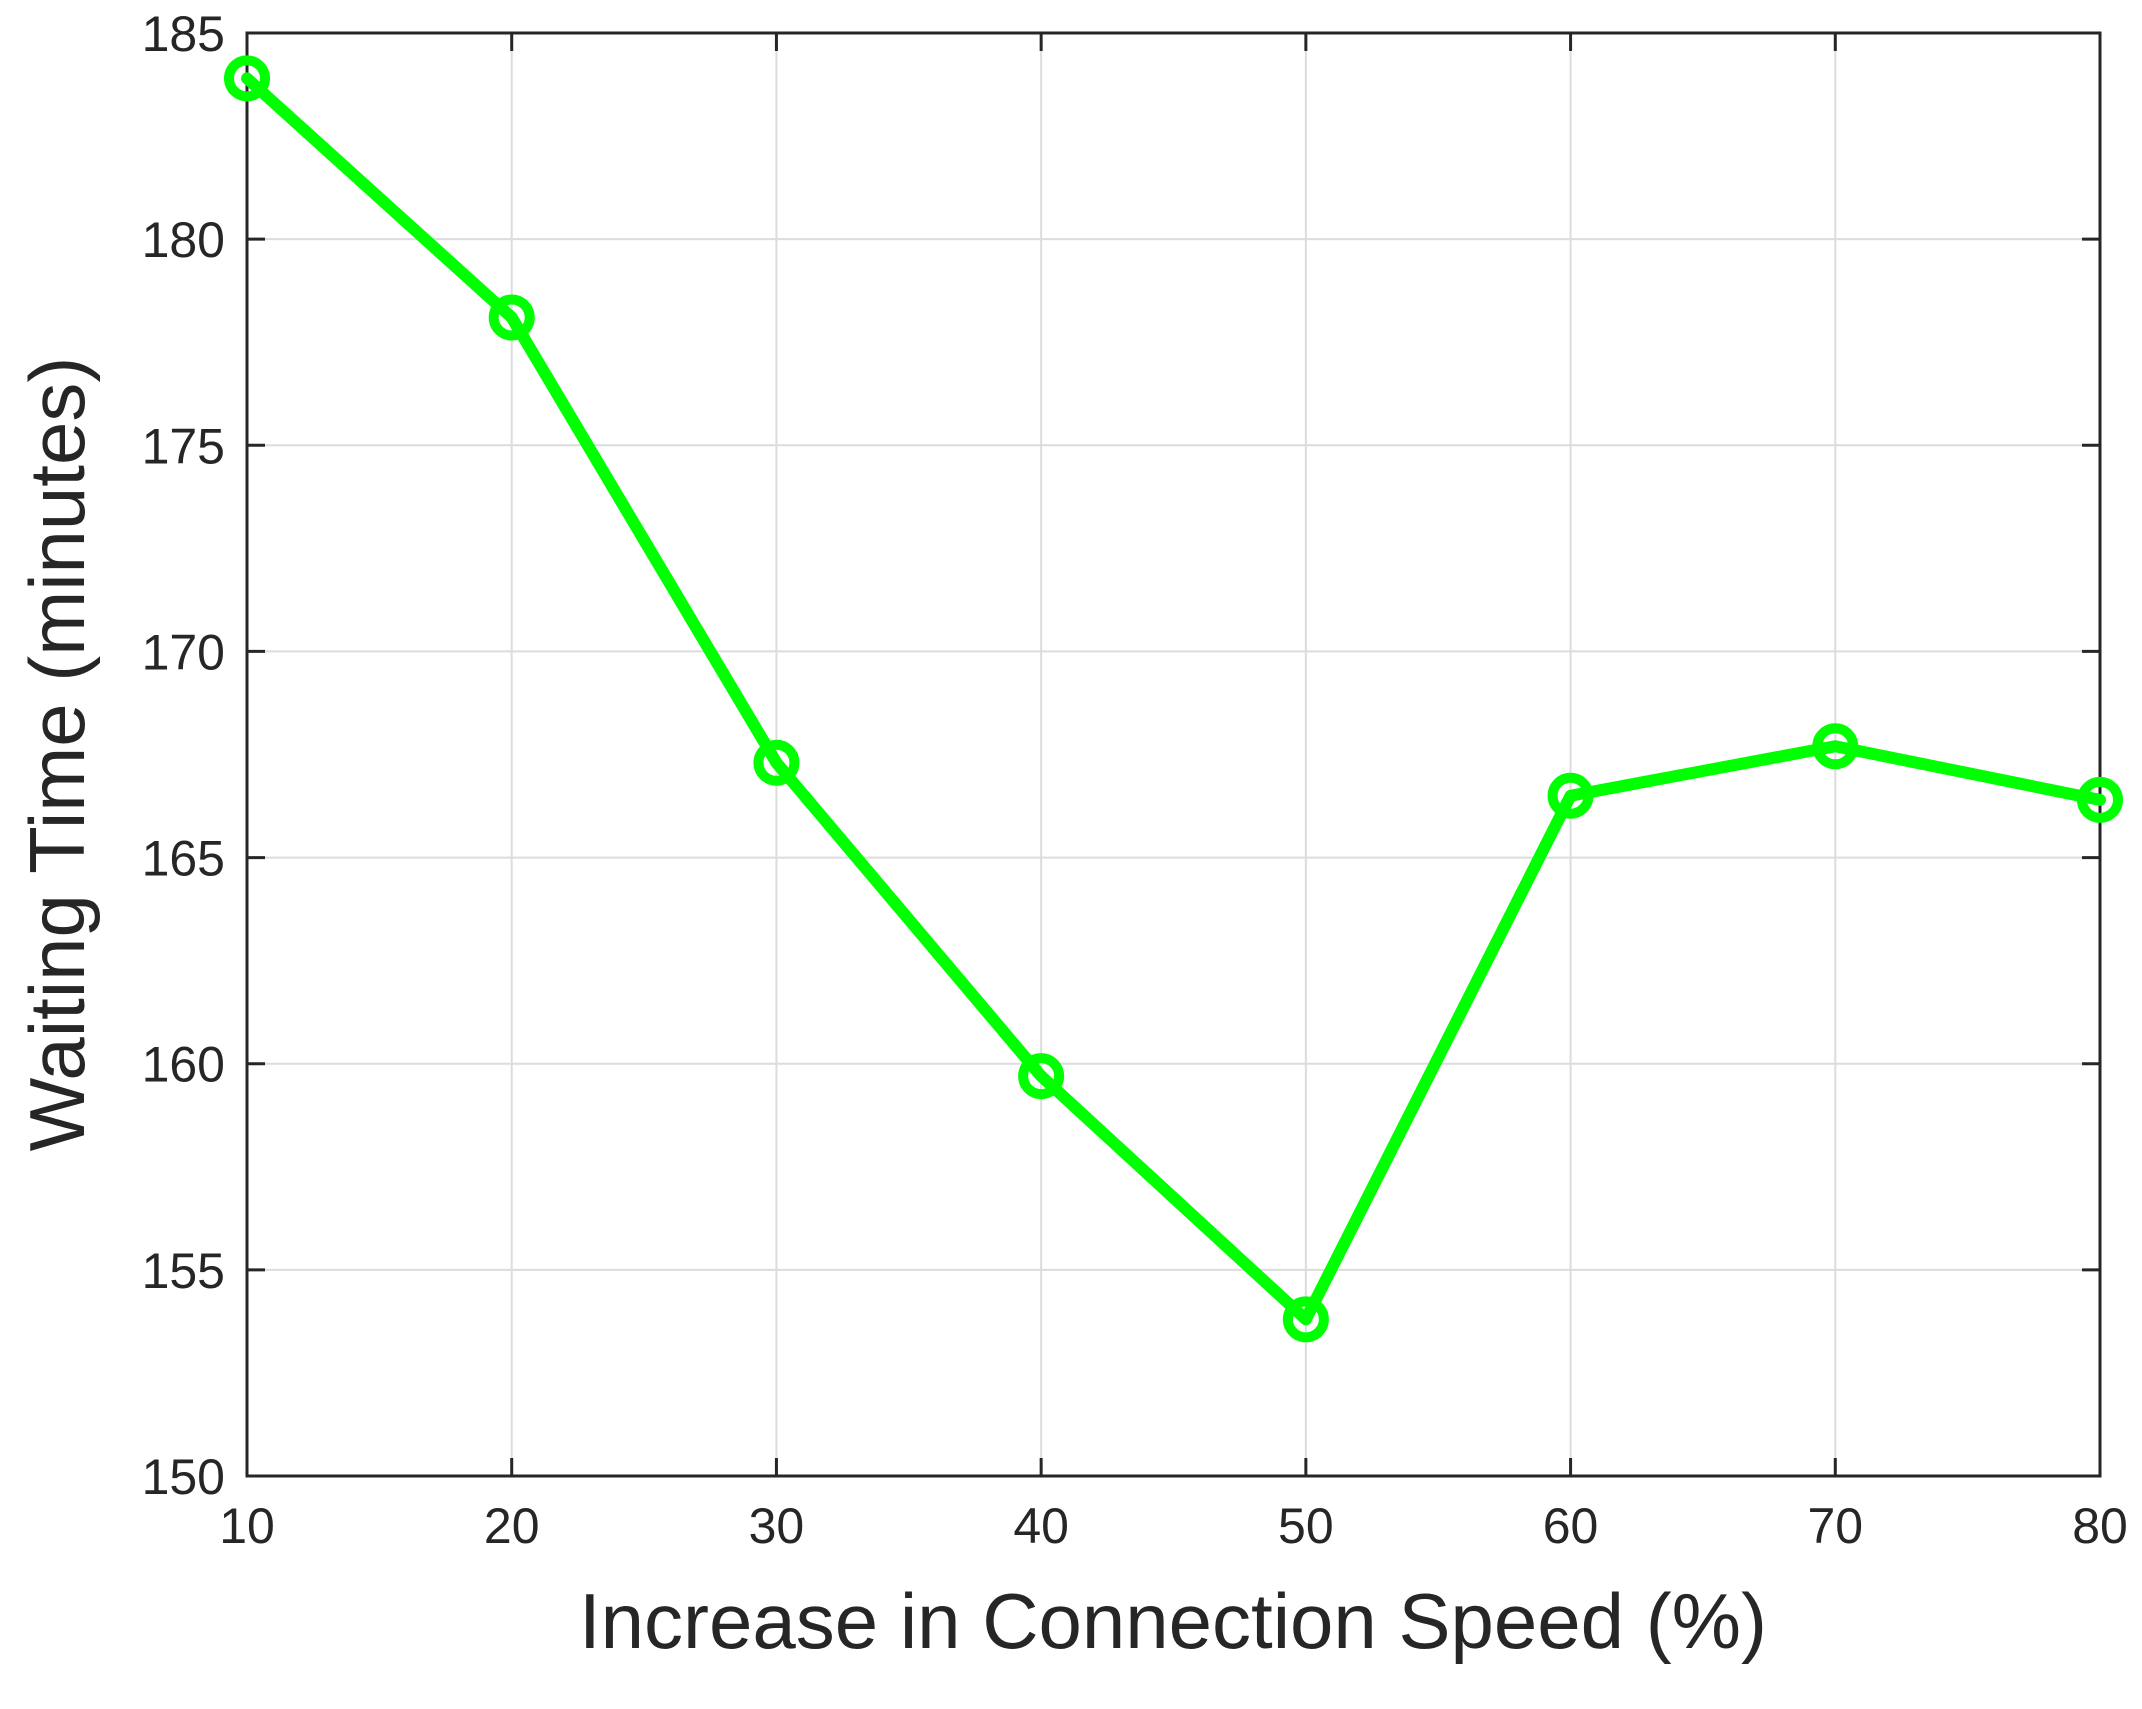 Image resolution: width=2142 pixels, height=1709 pixels. Describe the element at coordinates (1306, 1526) in the screenshot. I see `x-tick-label: 50` at that location.